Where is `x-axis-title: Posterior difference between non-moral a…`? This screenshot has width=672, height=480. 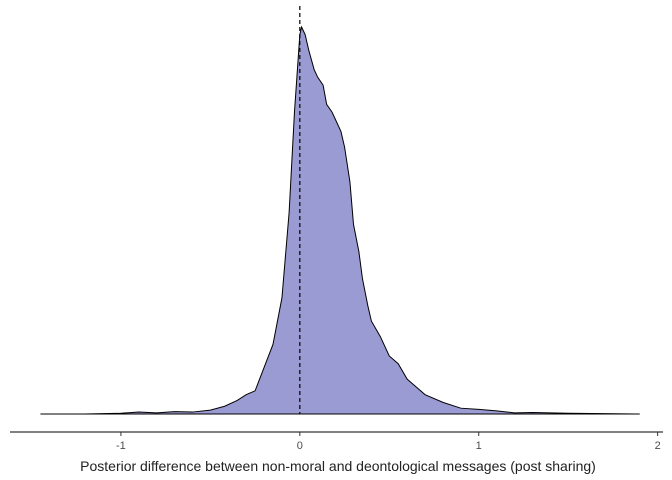
x-axis-title: Posterior difference between non-moral a… is located at coordinates (338, 466).